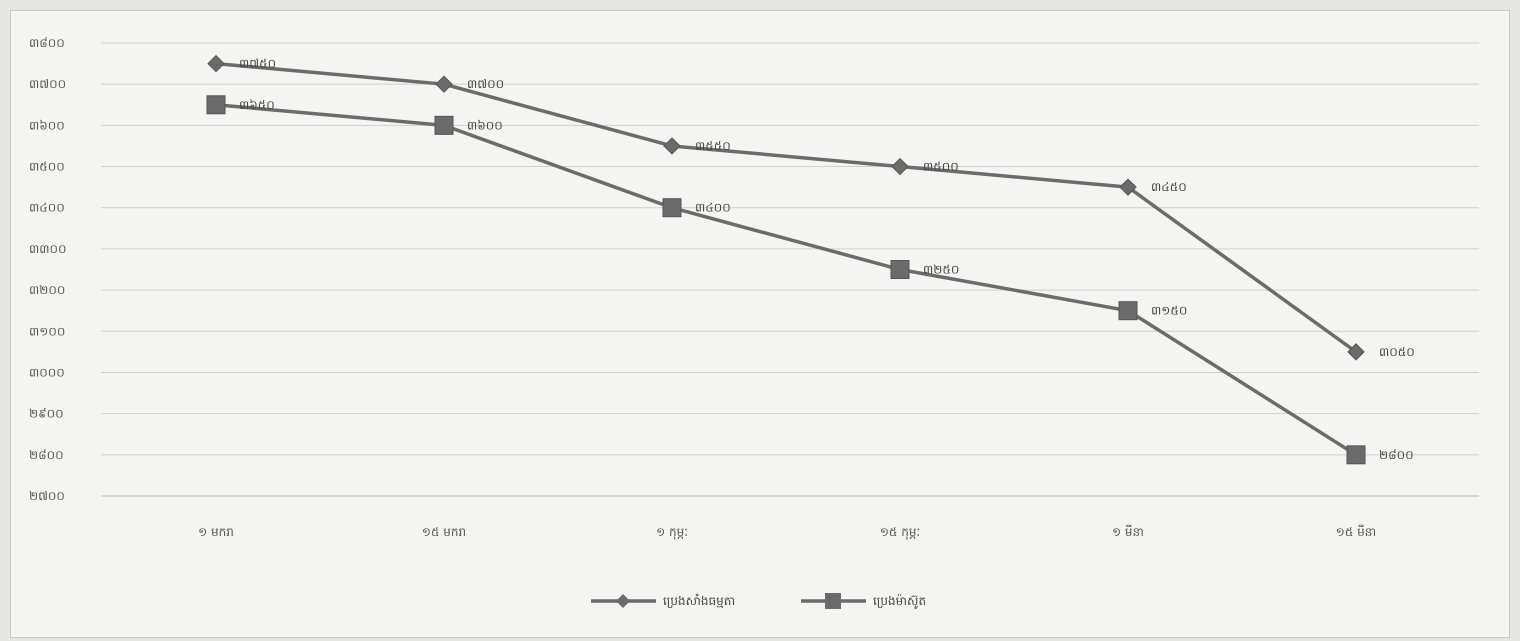  I want to click on y-tick-label: ៣៧០០, so click(47, 84).